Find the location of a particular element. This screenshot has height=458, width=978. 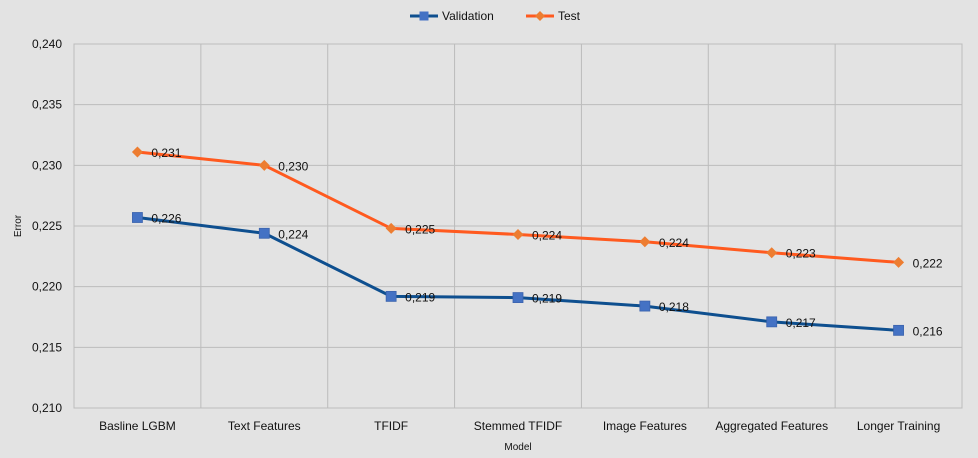

x-tick-label: Stemmed TFIDF is located at coordinates (518, 426).